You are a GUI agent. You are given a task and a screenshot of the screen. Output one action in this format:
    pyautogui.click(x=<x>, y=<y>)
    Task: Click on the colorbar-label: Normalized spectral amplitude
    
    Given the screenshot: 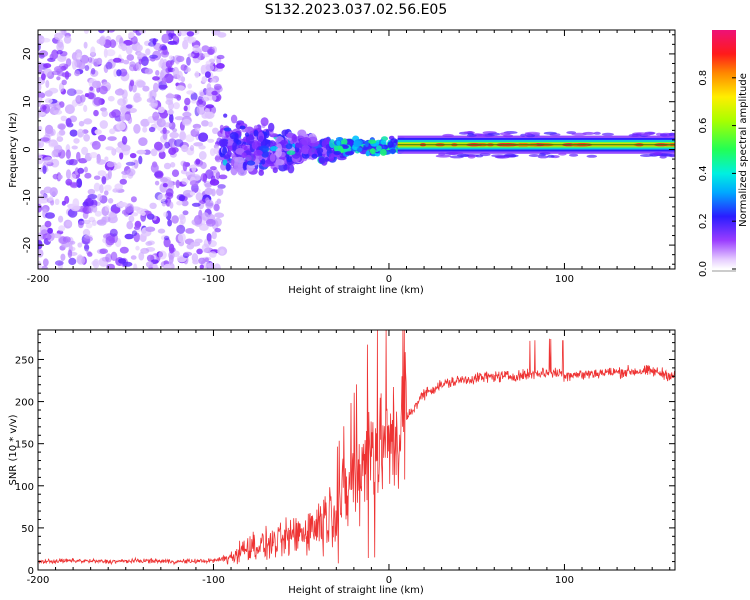 What is the action you would take?
    pyautogui.click(x=743, y=150)
    